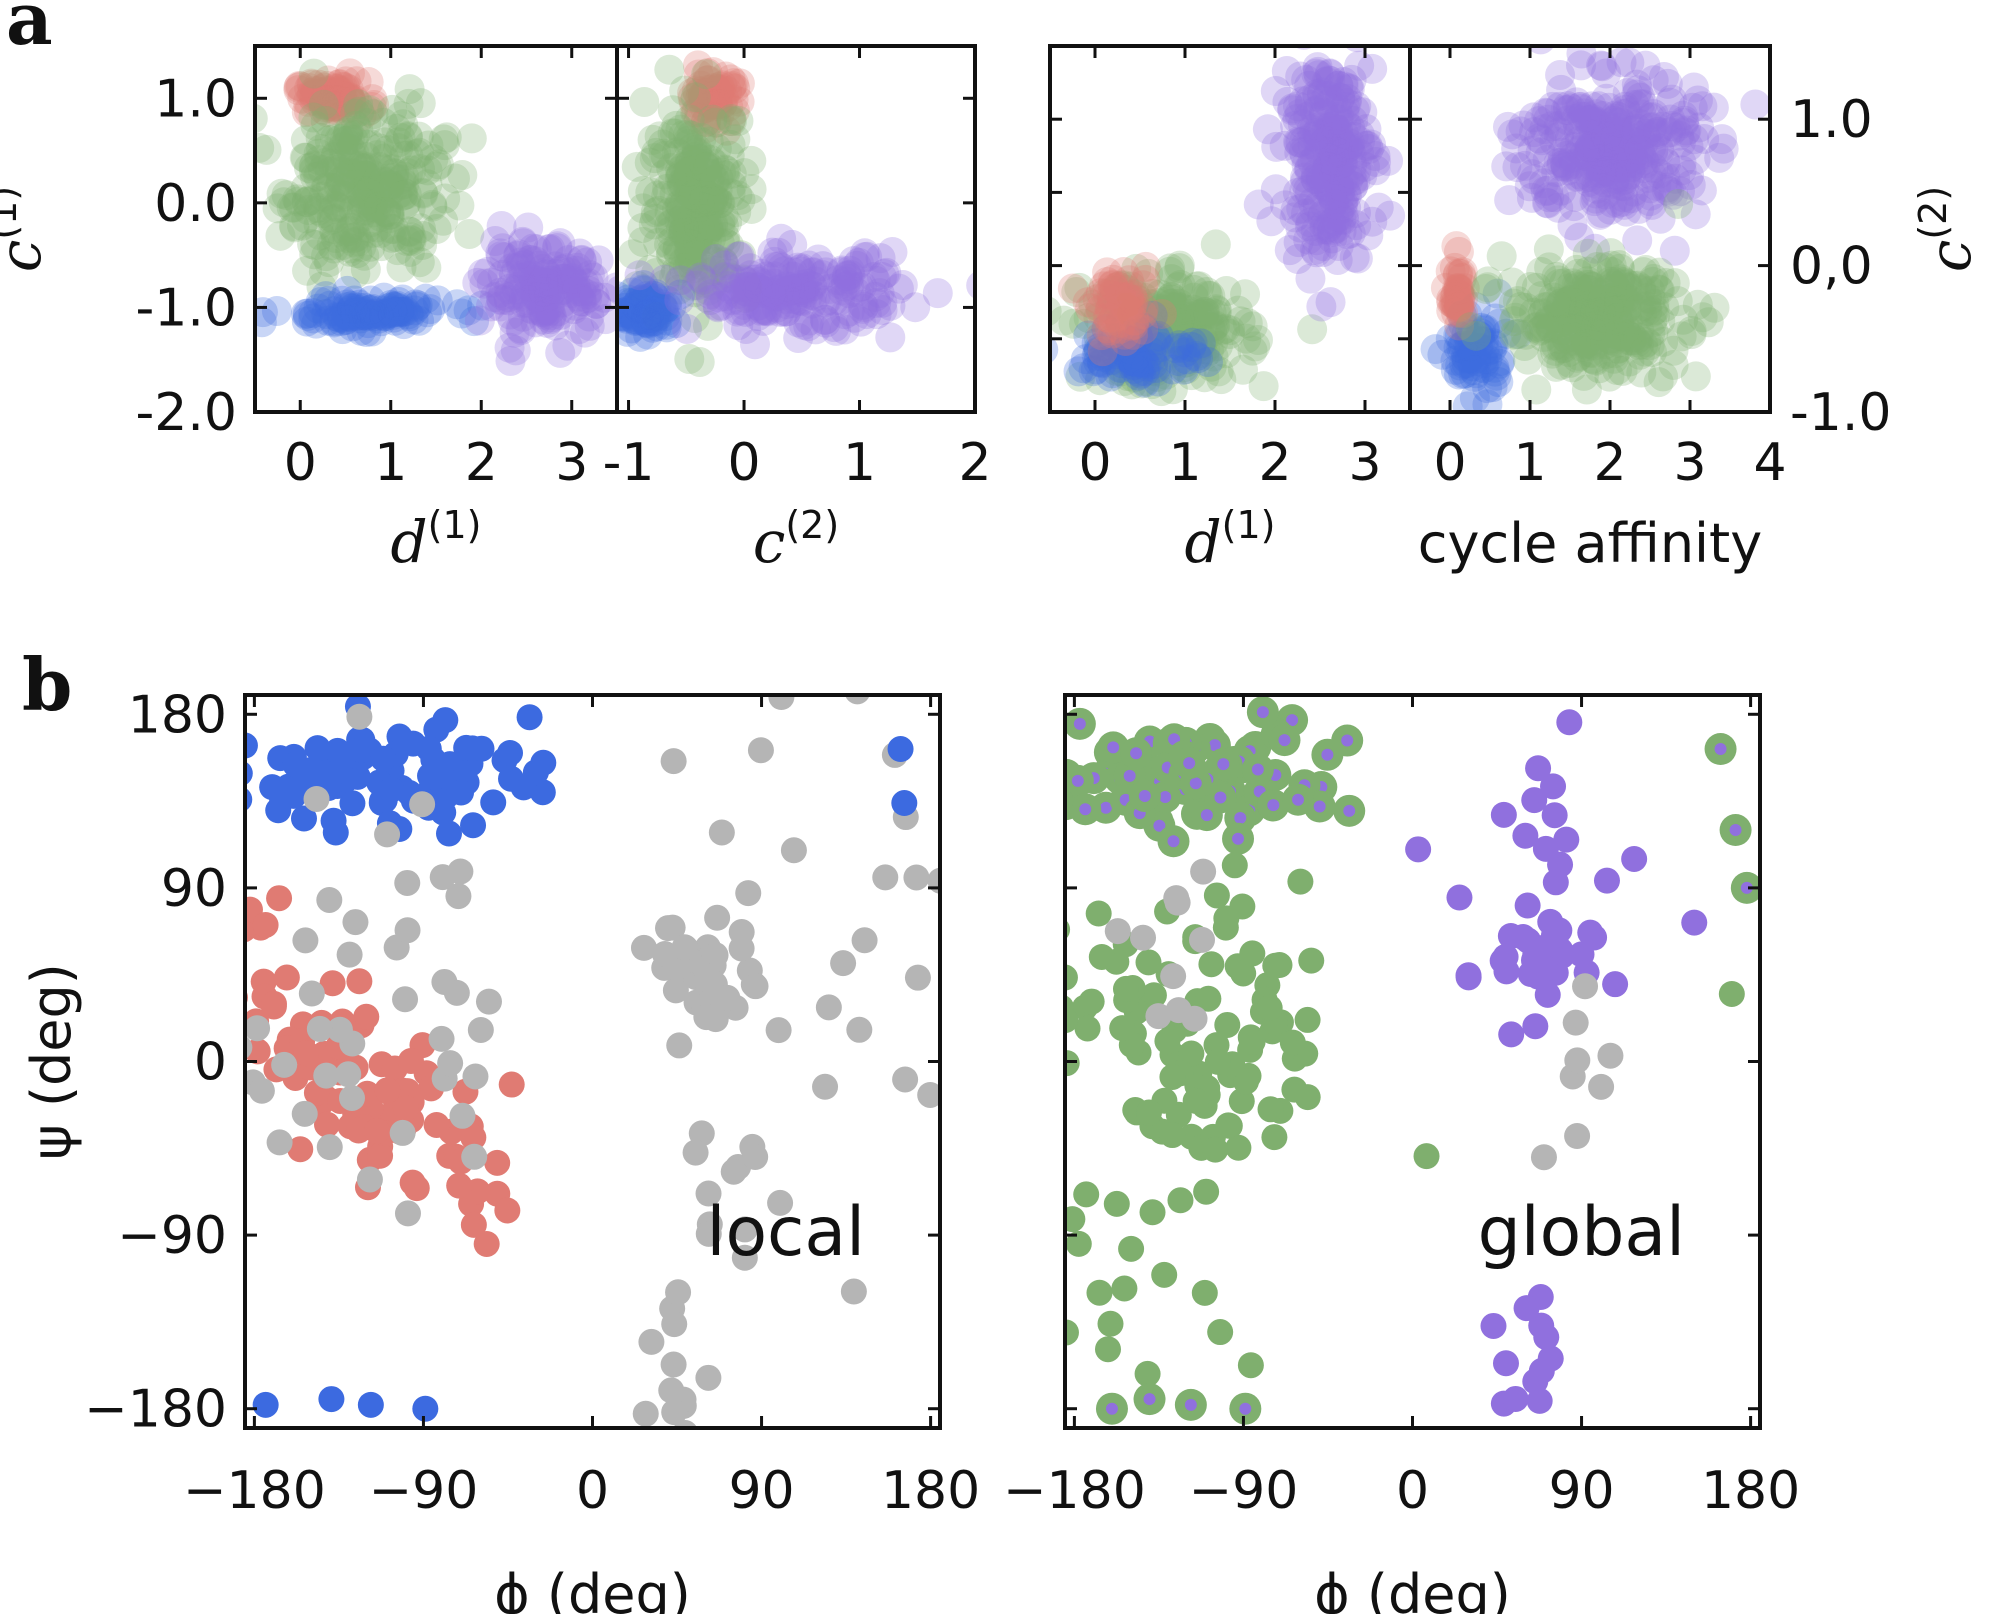 The image size is (2001, 1614). I want to click on y-tick-label: 0, so click(210, 1063).